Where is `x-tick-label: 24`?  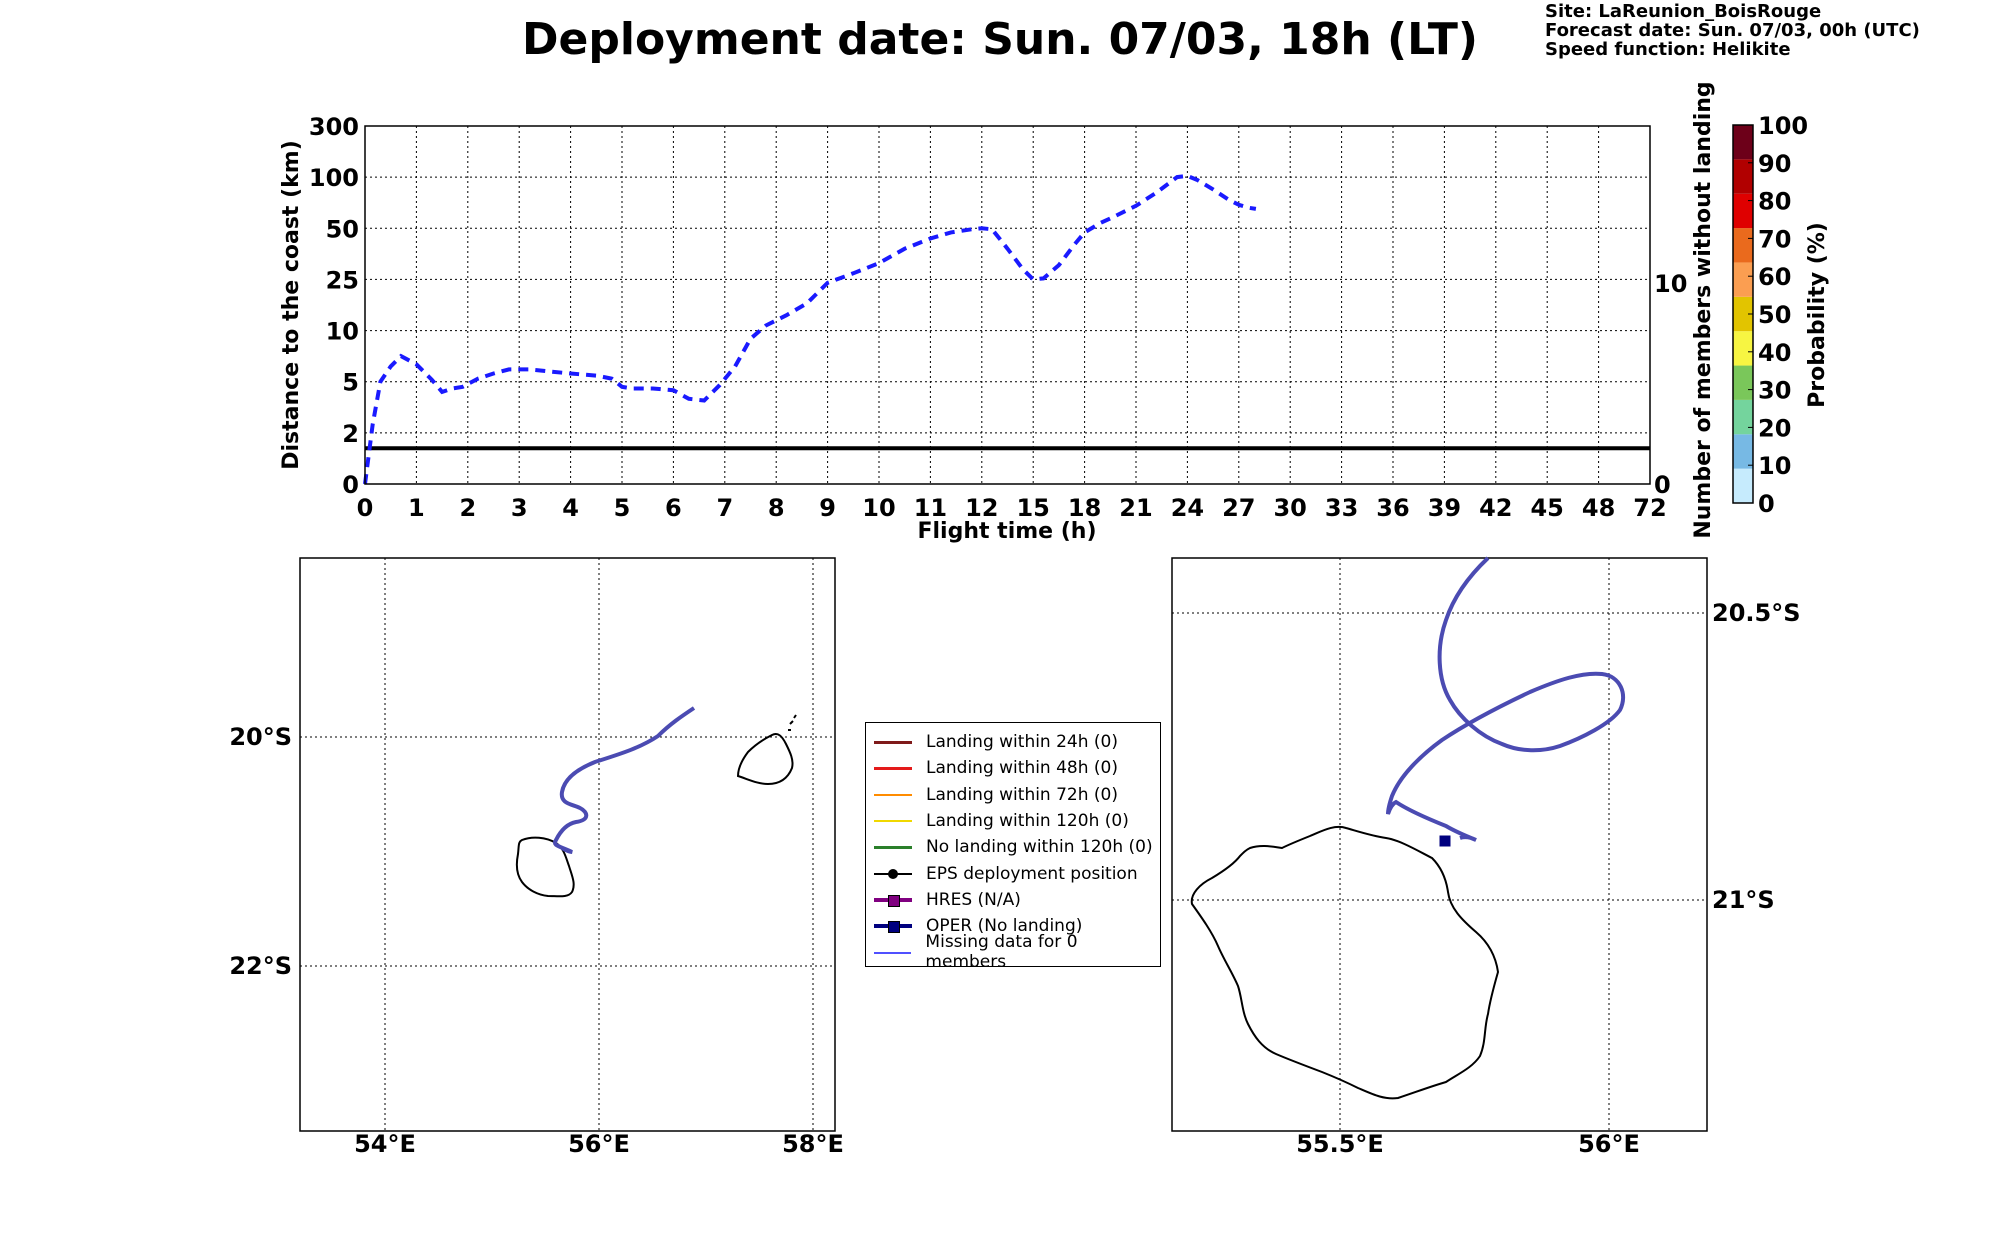 x-tick-label: 24 is located at coordinates (1187, 508).